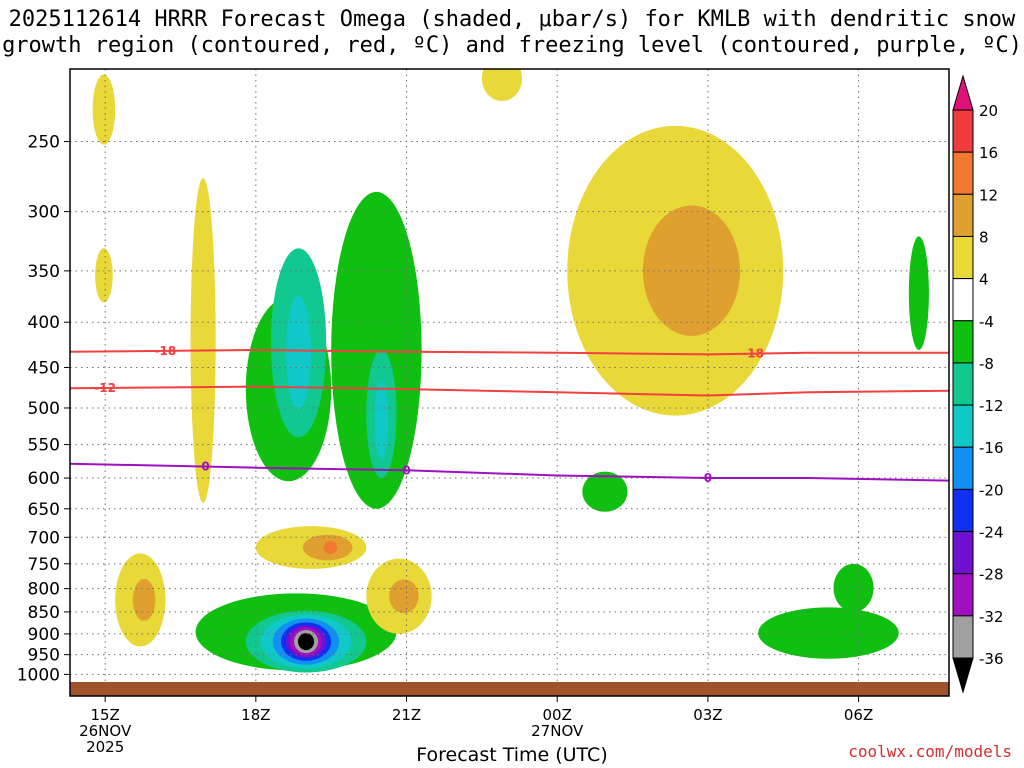 This screenshot has height=768, width=1024. What do you see at coordinates (38, 675) in the screenshot?
I see `y-tick-label: 1000` at bounding box center [38, 675].